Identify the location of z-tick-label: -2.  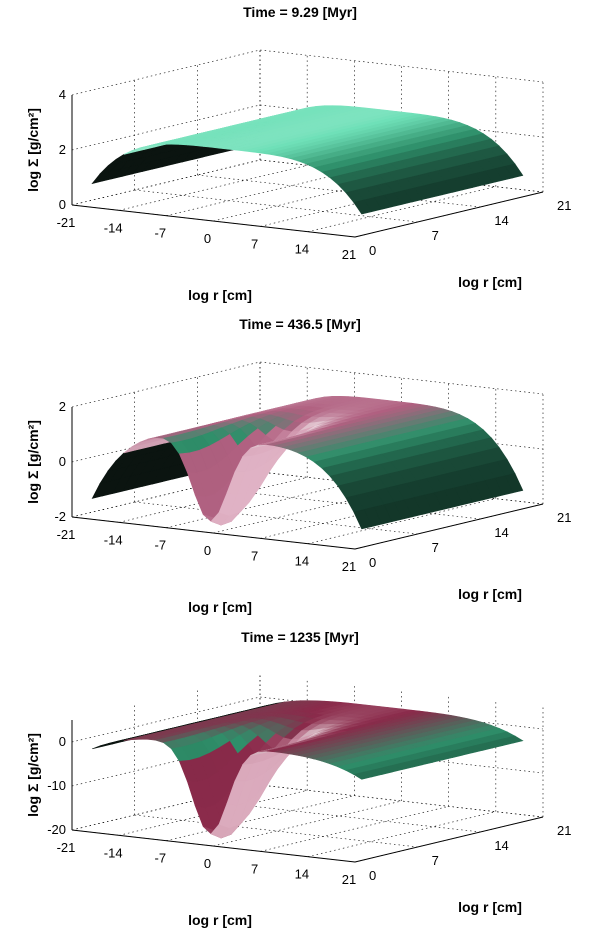
(60, 516).